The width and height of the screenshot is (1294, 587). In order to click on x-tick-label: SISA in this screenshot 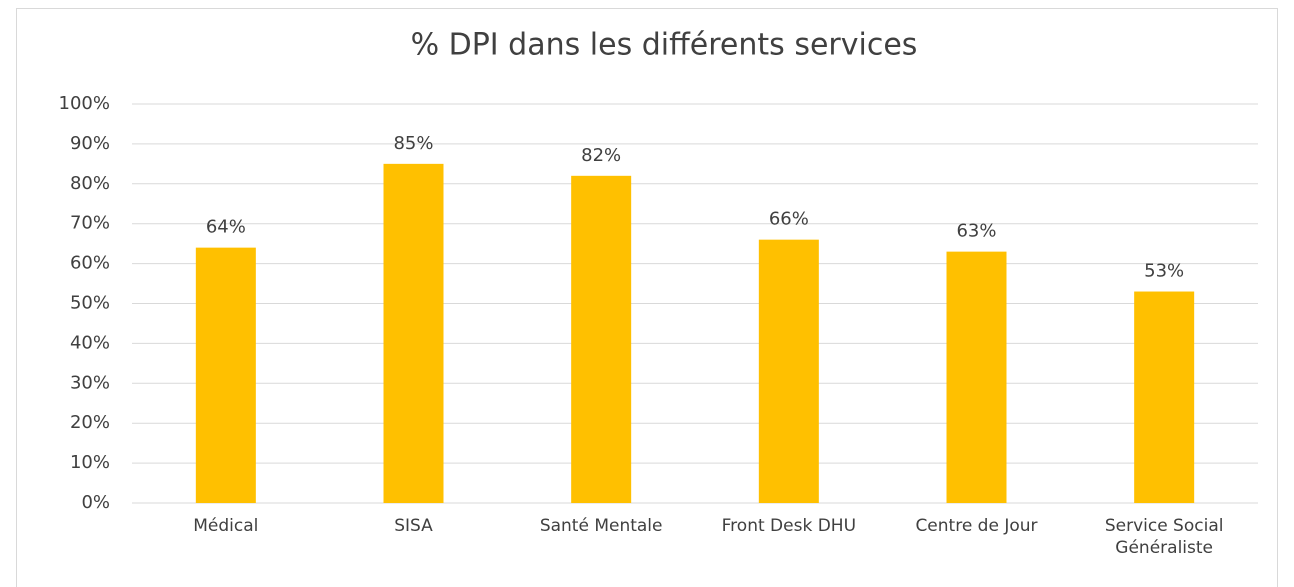, I will do `click(413, 526)`.